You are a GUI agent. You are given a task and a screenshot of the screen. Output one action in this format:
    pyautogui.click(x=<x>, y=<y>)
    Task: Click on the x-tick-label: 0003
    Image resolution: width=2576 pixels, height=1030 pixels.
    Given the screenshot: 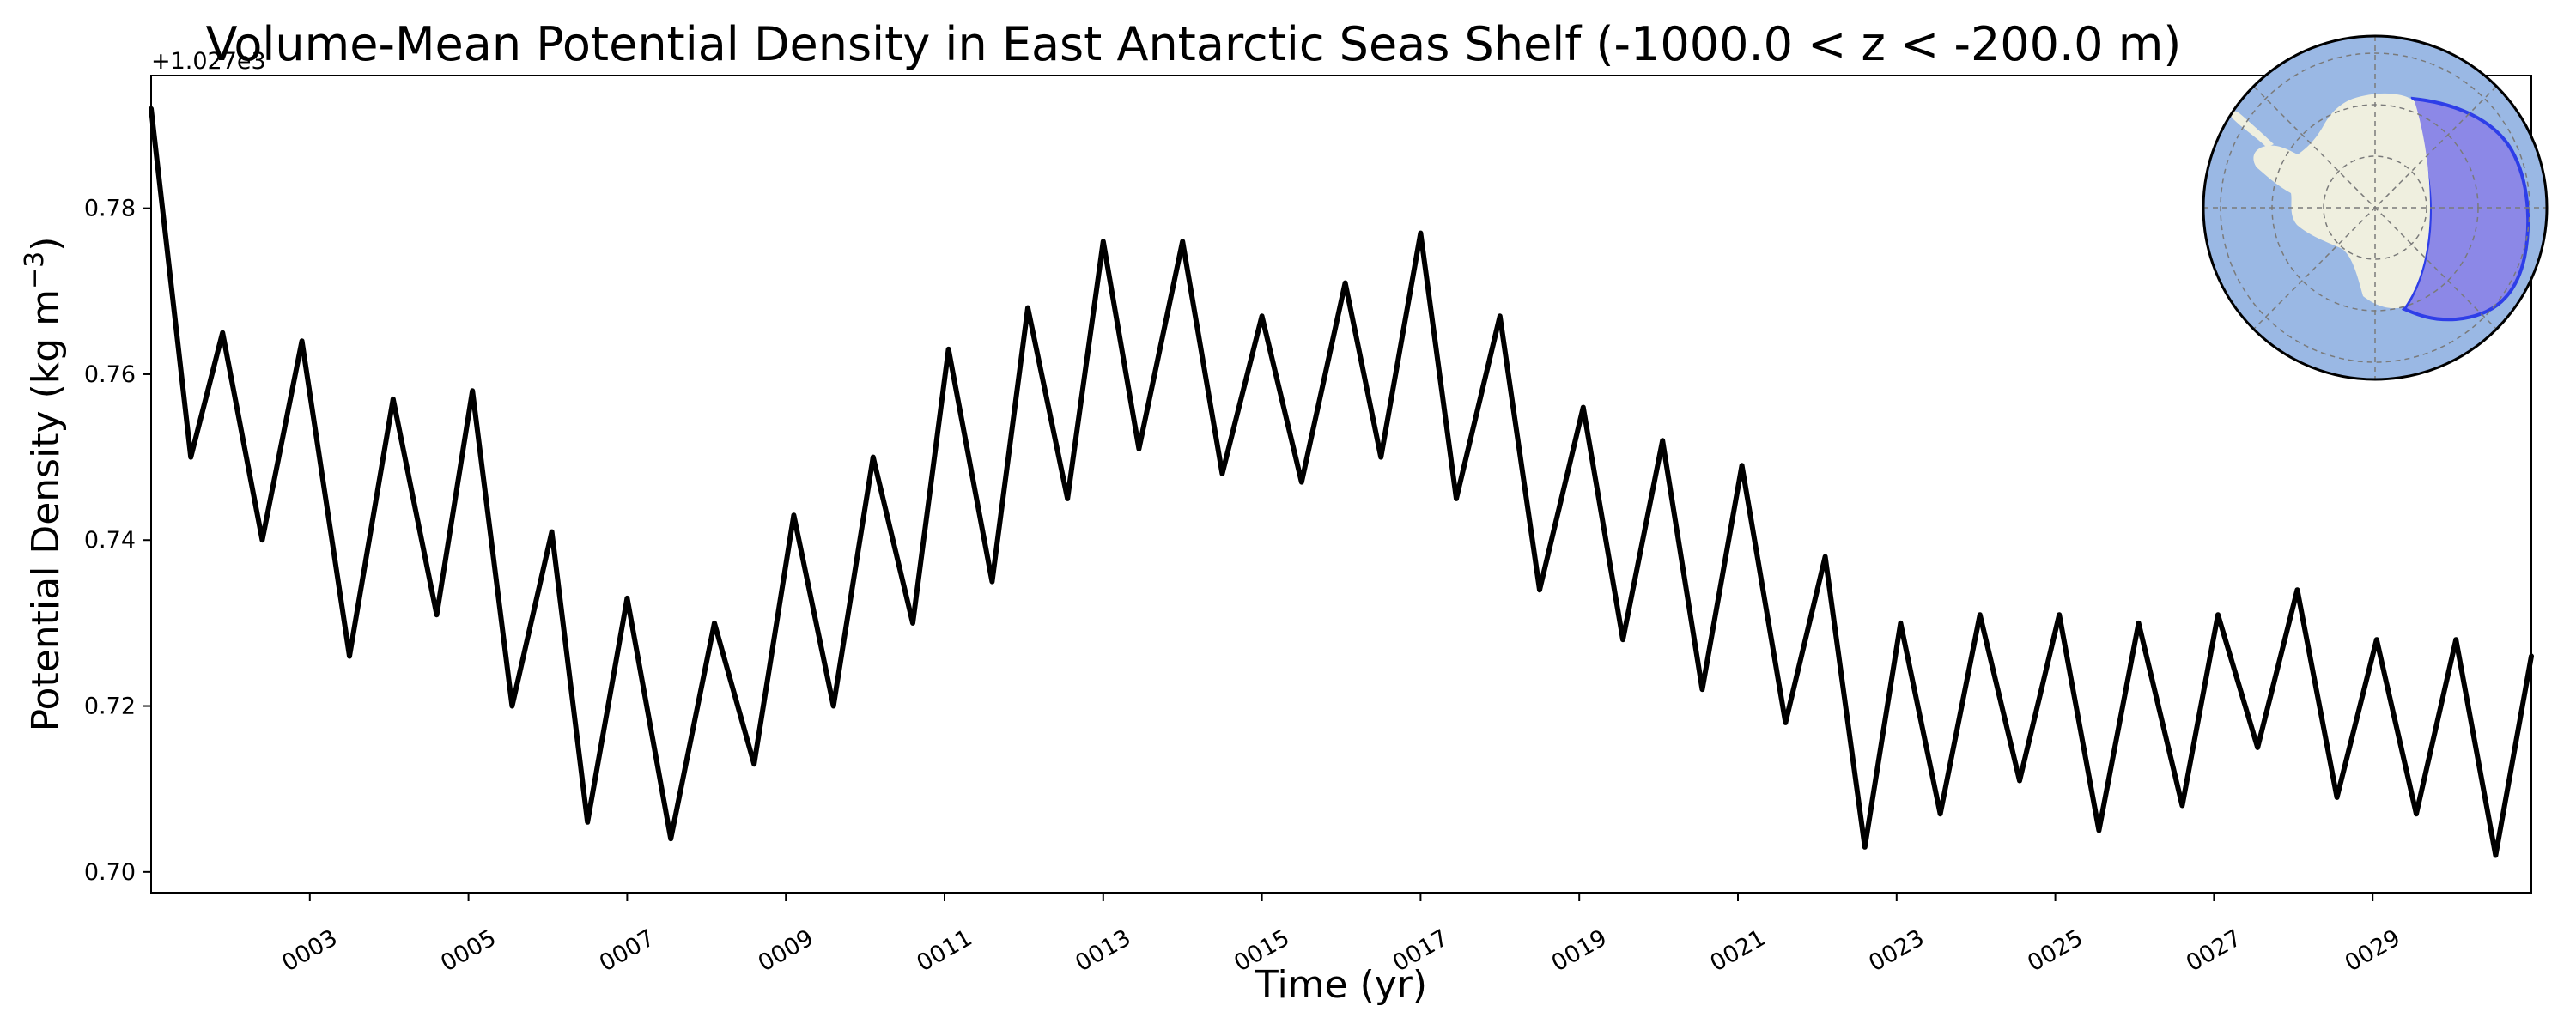 What is the action you would take?
    pyautogui.click(x=310, y=950)
    